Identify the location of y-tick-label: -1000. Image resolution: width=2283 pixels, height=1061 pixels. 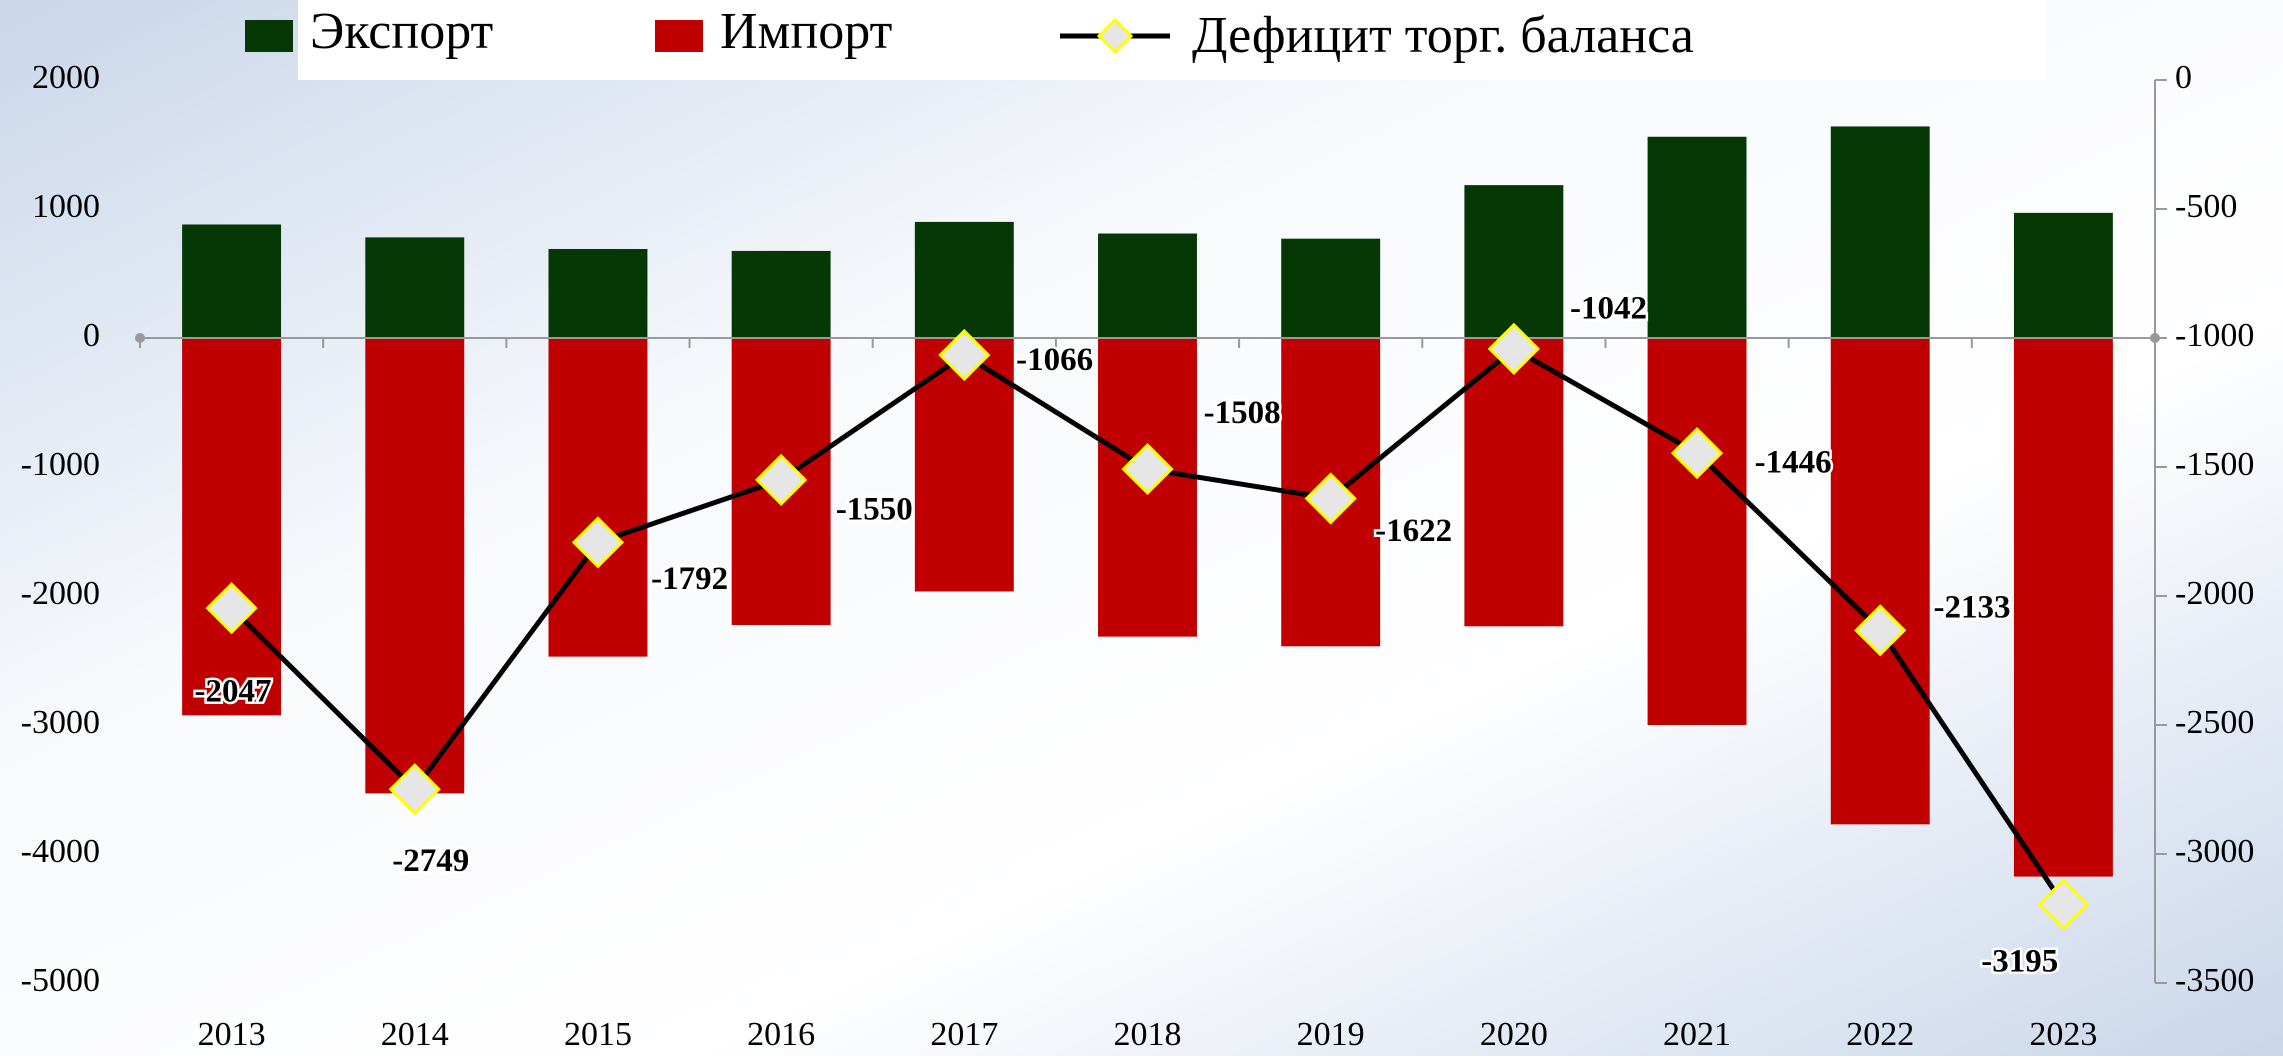
(60, 464).